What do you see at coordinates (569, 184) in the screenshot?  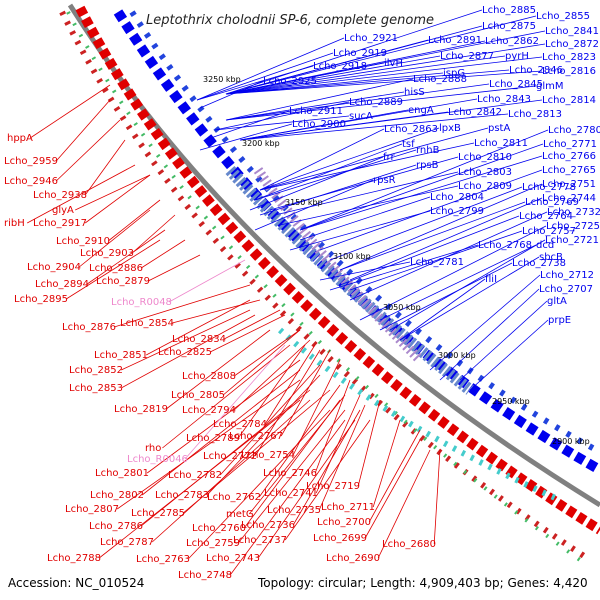 I see `forward-gene-label: Lcho_2751` at bounding box center [569, 184].